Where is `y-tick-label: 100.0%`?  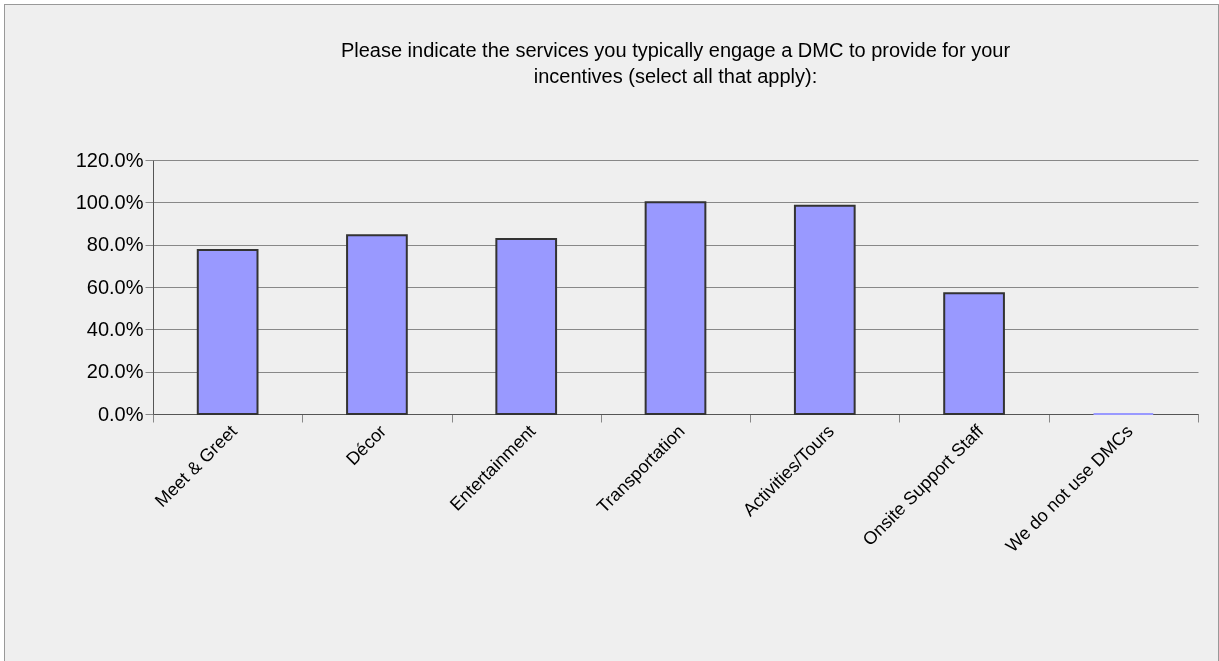 y-tick-label: 100.0% is located at coordinates (109, 201).